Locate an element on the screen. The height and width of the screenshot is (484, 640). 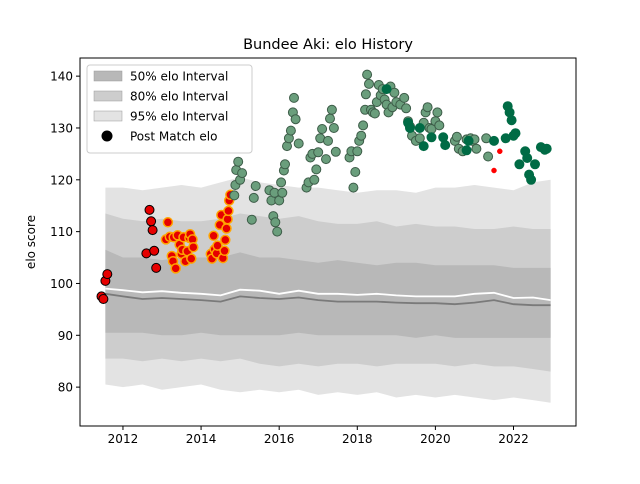
chart-title: Bundee Aki: elo History is located at coordinates (328, 45).